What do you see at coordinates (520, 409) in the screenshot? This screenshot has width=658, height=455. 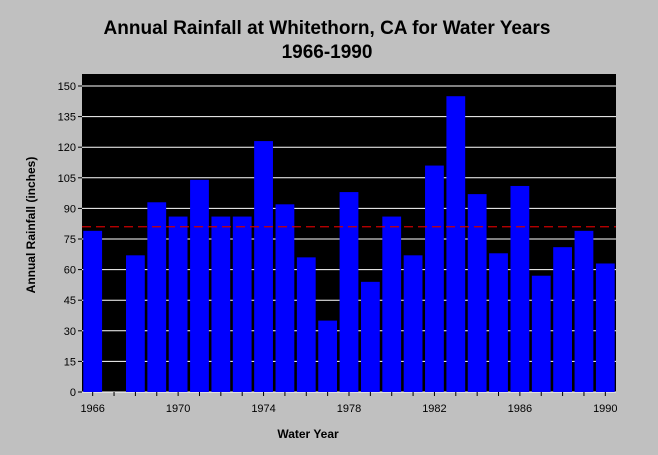 I see `x-tick-label: 1986` at bounding box center [520, 409].